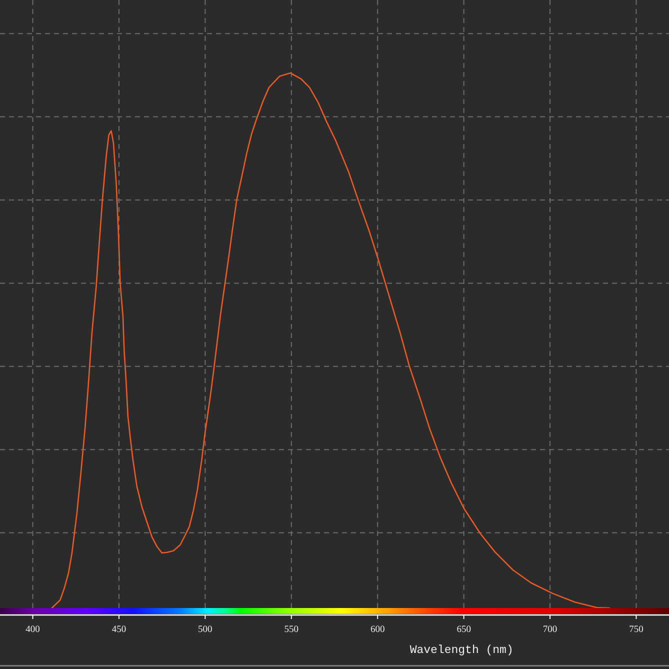 The height and width of the screenshot is (669, 669). I want to click on x-tick-label: 500, so click(205, 630).